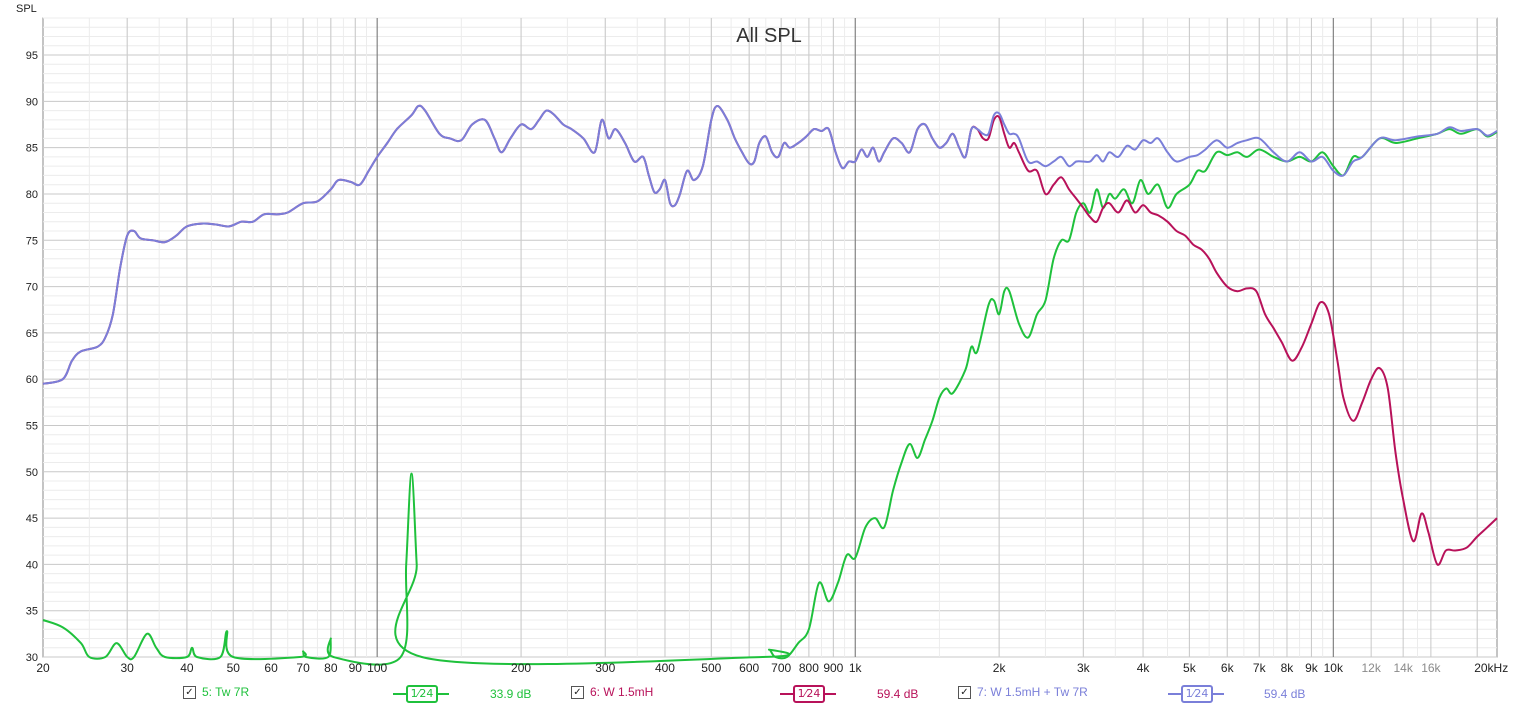 The width and height of the screenshot is (1518, 709). Describe the element at coordinates (32, 380) in the screenshot. I see `y-tick-label: 60` at that location.